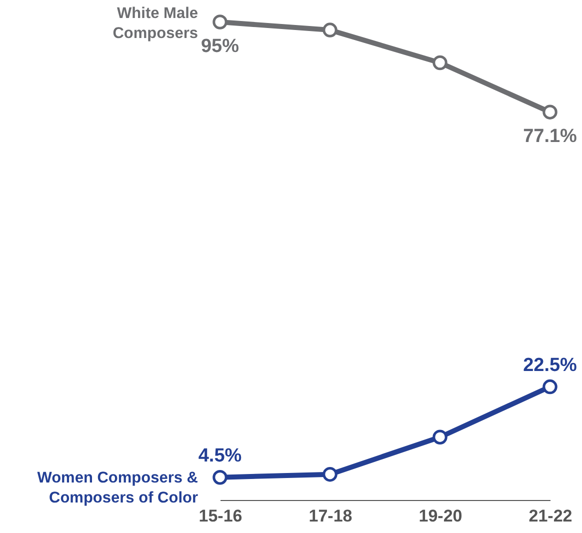 Image resolution: width=582 pixels, height=533 pixels. I want to click on data-label: 4.5%, so click(220, 455).